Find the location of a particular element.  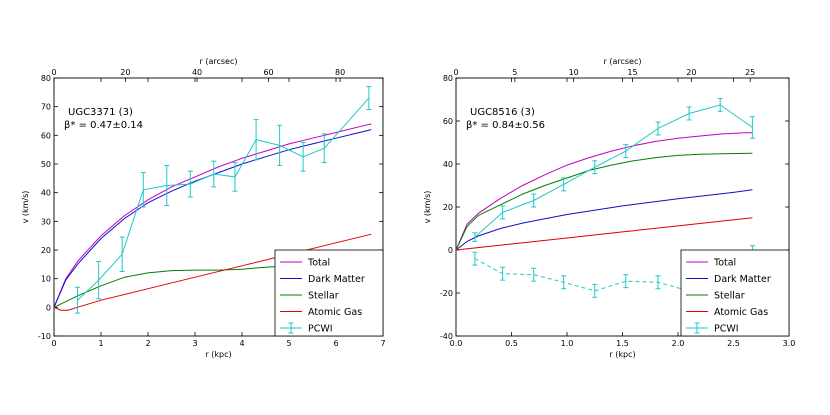

y-tick-label: 70 is located at coordinates (46, 107).